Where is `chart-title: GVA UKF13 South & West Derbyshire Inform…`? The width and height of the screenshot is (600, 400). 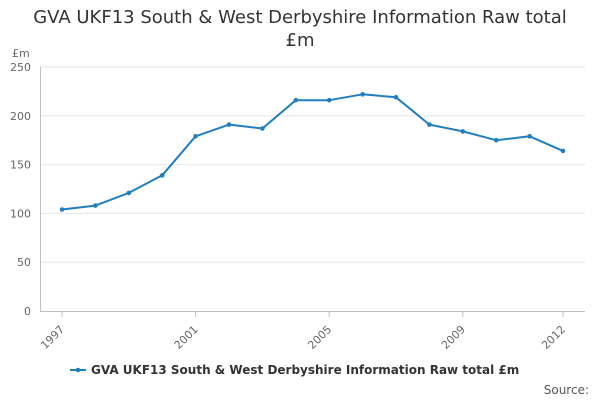
chart-title: GVA UKF13 South & West Derbyshire Inform… is located at coordinates (300, 29).